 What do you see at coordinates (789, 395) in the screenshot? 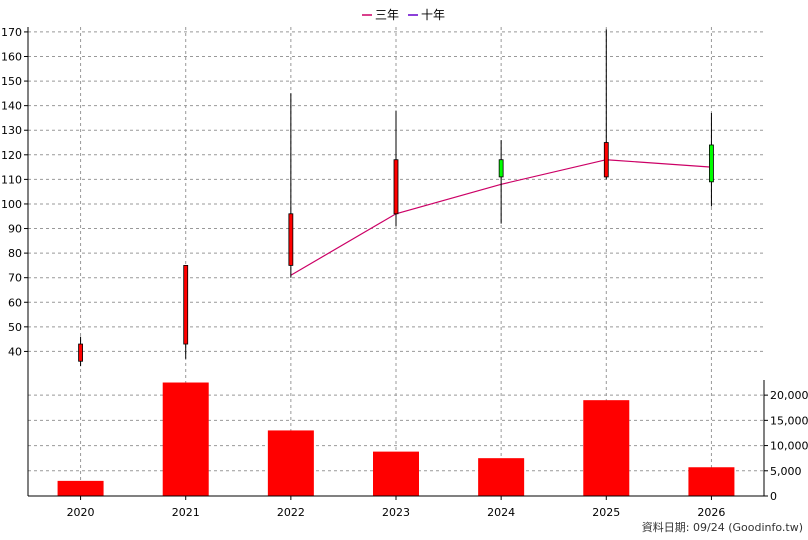
I see `volume-tick-label: 20,000` at bounding box center [789, 395].